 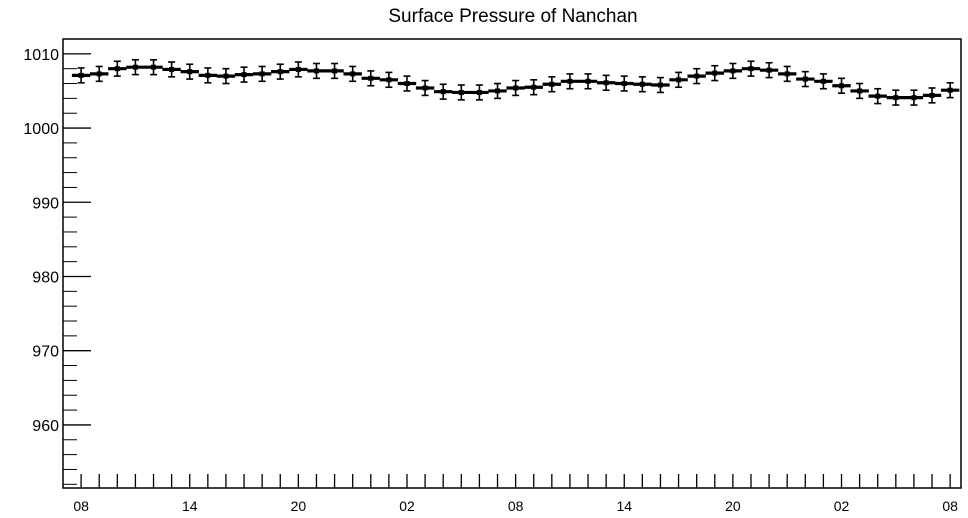 I want to click on y-tick-label: 970, so click(x=45, y=352).